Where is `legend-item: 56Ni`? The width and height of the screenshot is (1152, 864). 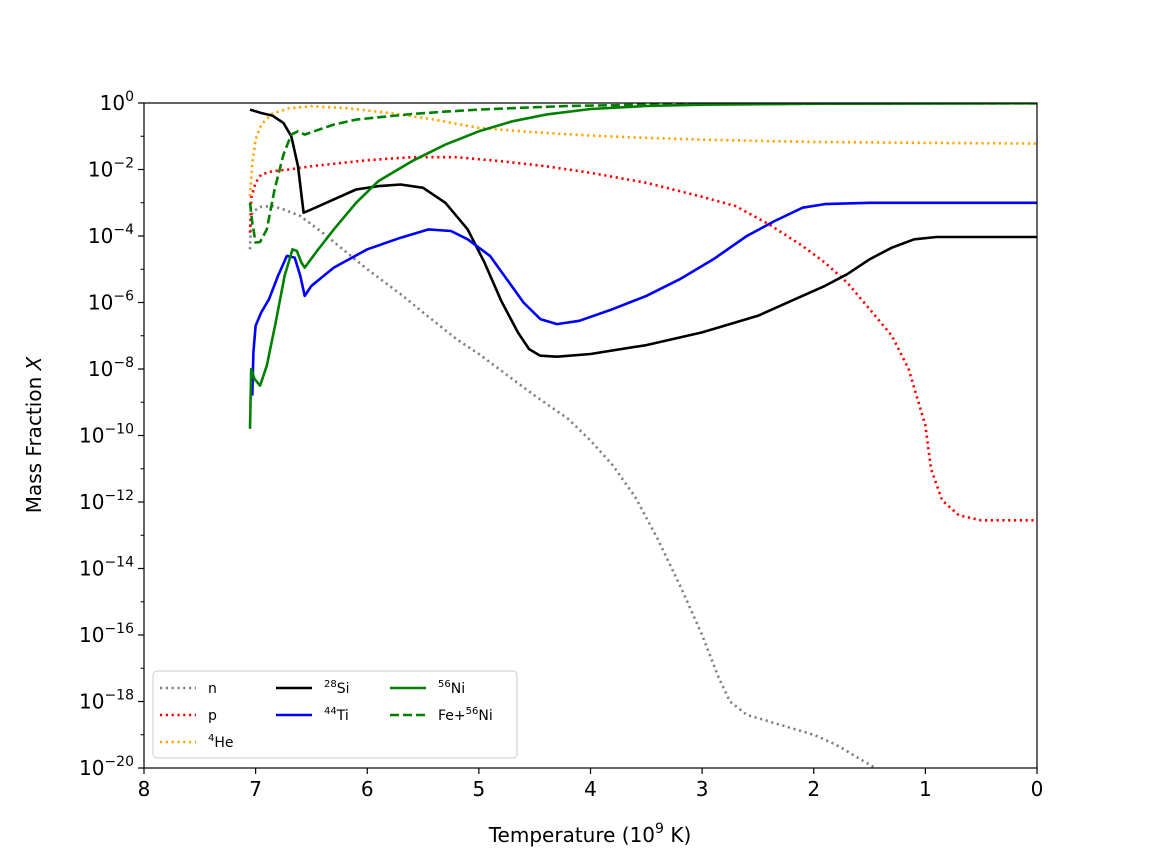
legend-item: 56Ni is located at coordinates (427, 688).